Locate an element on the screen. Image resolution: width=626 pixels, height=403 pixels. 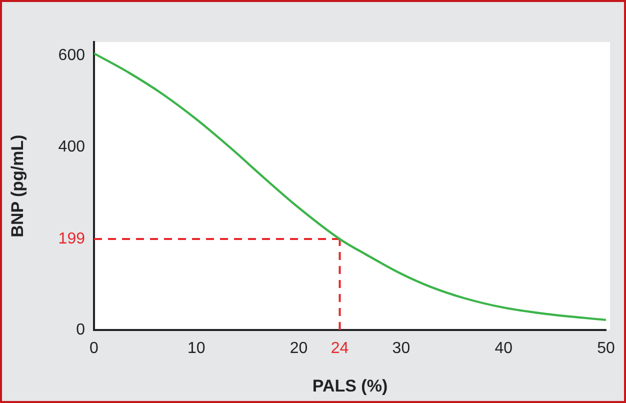
y-tick-label: 400 is located at coordinates (72, 147).